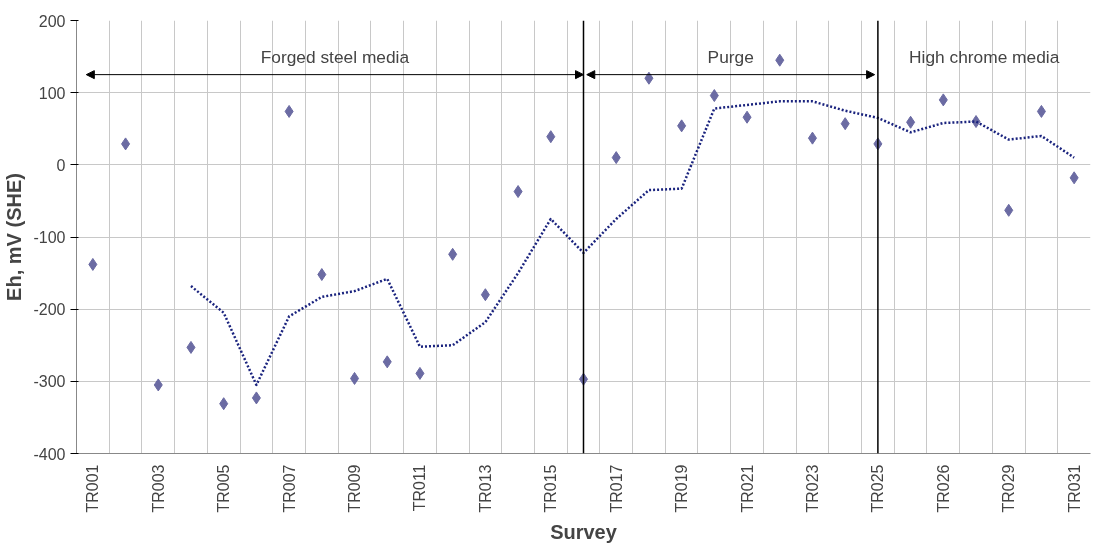  What do you see at coordinates (584, 531) in the screenshot?
I see `x-axis-title: Survey` at bounding box center [584, 531].